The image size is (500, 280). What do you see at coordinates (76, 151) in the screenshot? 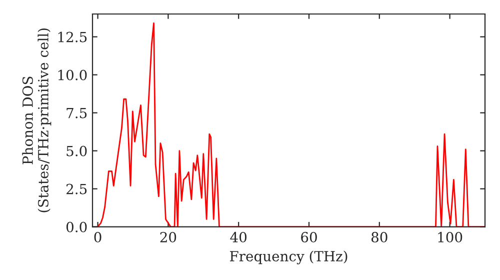
I see `y-tick-label: 5.0` at bounding box center [76, 151].